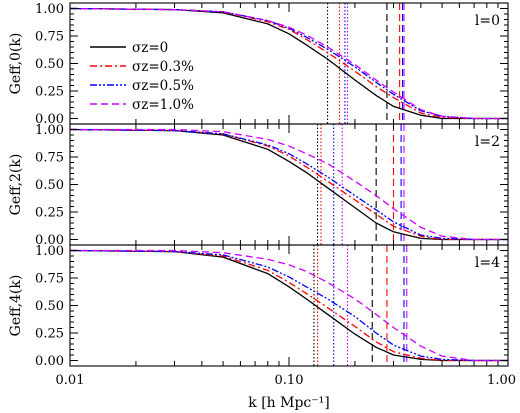 This screenshot has width=520, height=413. What do you see at coordinates (49, 64) in the screenshot?
I see `panel-0-ytick-label-2: 0.50` at bounding box center [49, 64].